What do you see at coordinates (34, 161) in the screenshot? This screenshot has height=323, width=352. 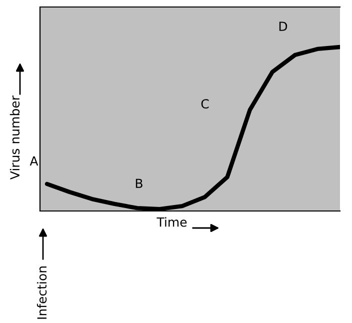 I see `text: A` at bounding box center [34, 161].